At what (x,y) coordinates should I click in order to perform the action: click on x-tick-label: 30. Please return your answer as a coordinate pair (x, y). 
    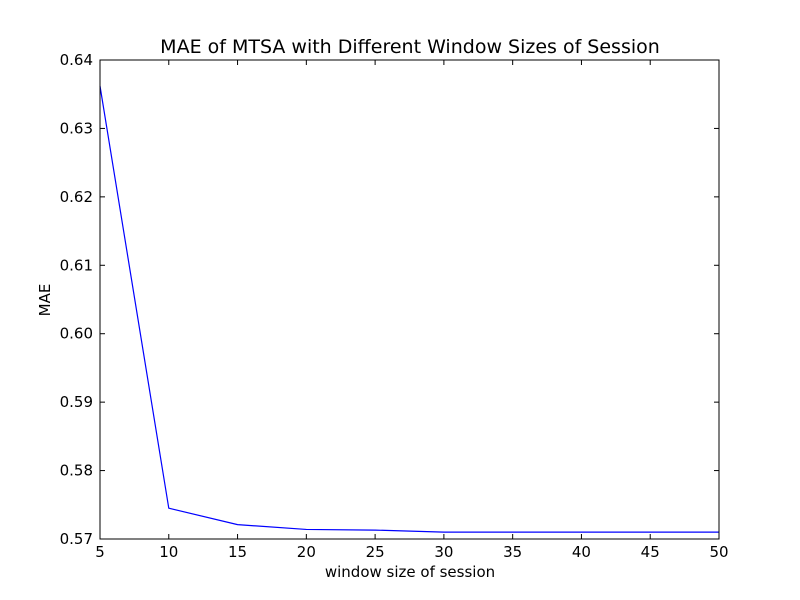
    Looking at the image, I should click on (443, 552).